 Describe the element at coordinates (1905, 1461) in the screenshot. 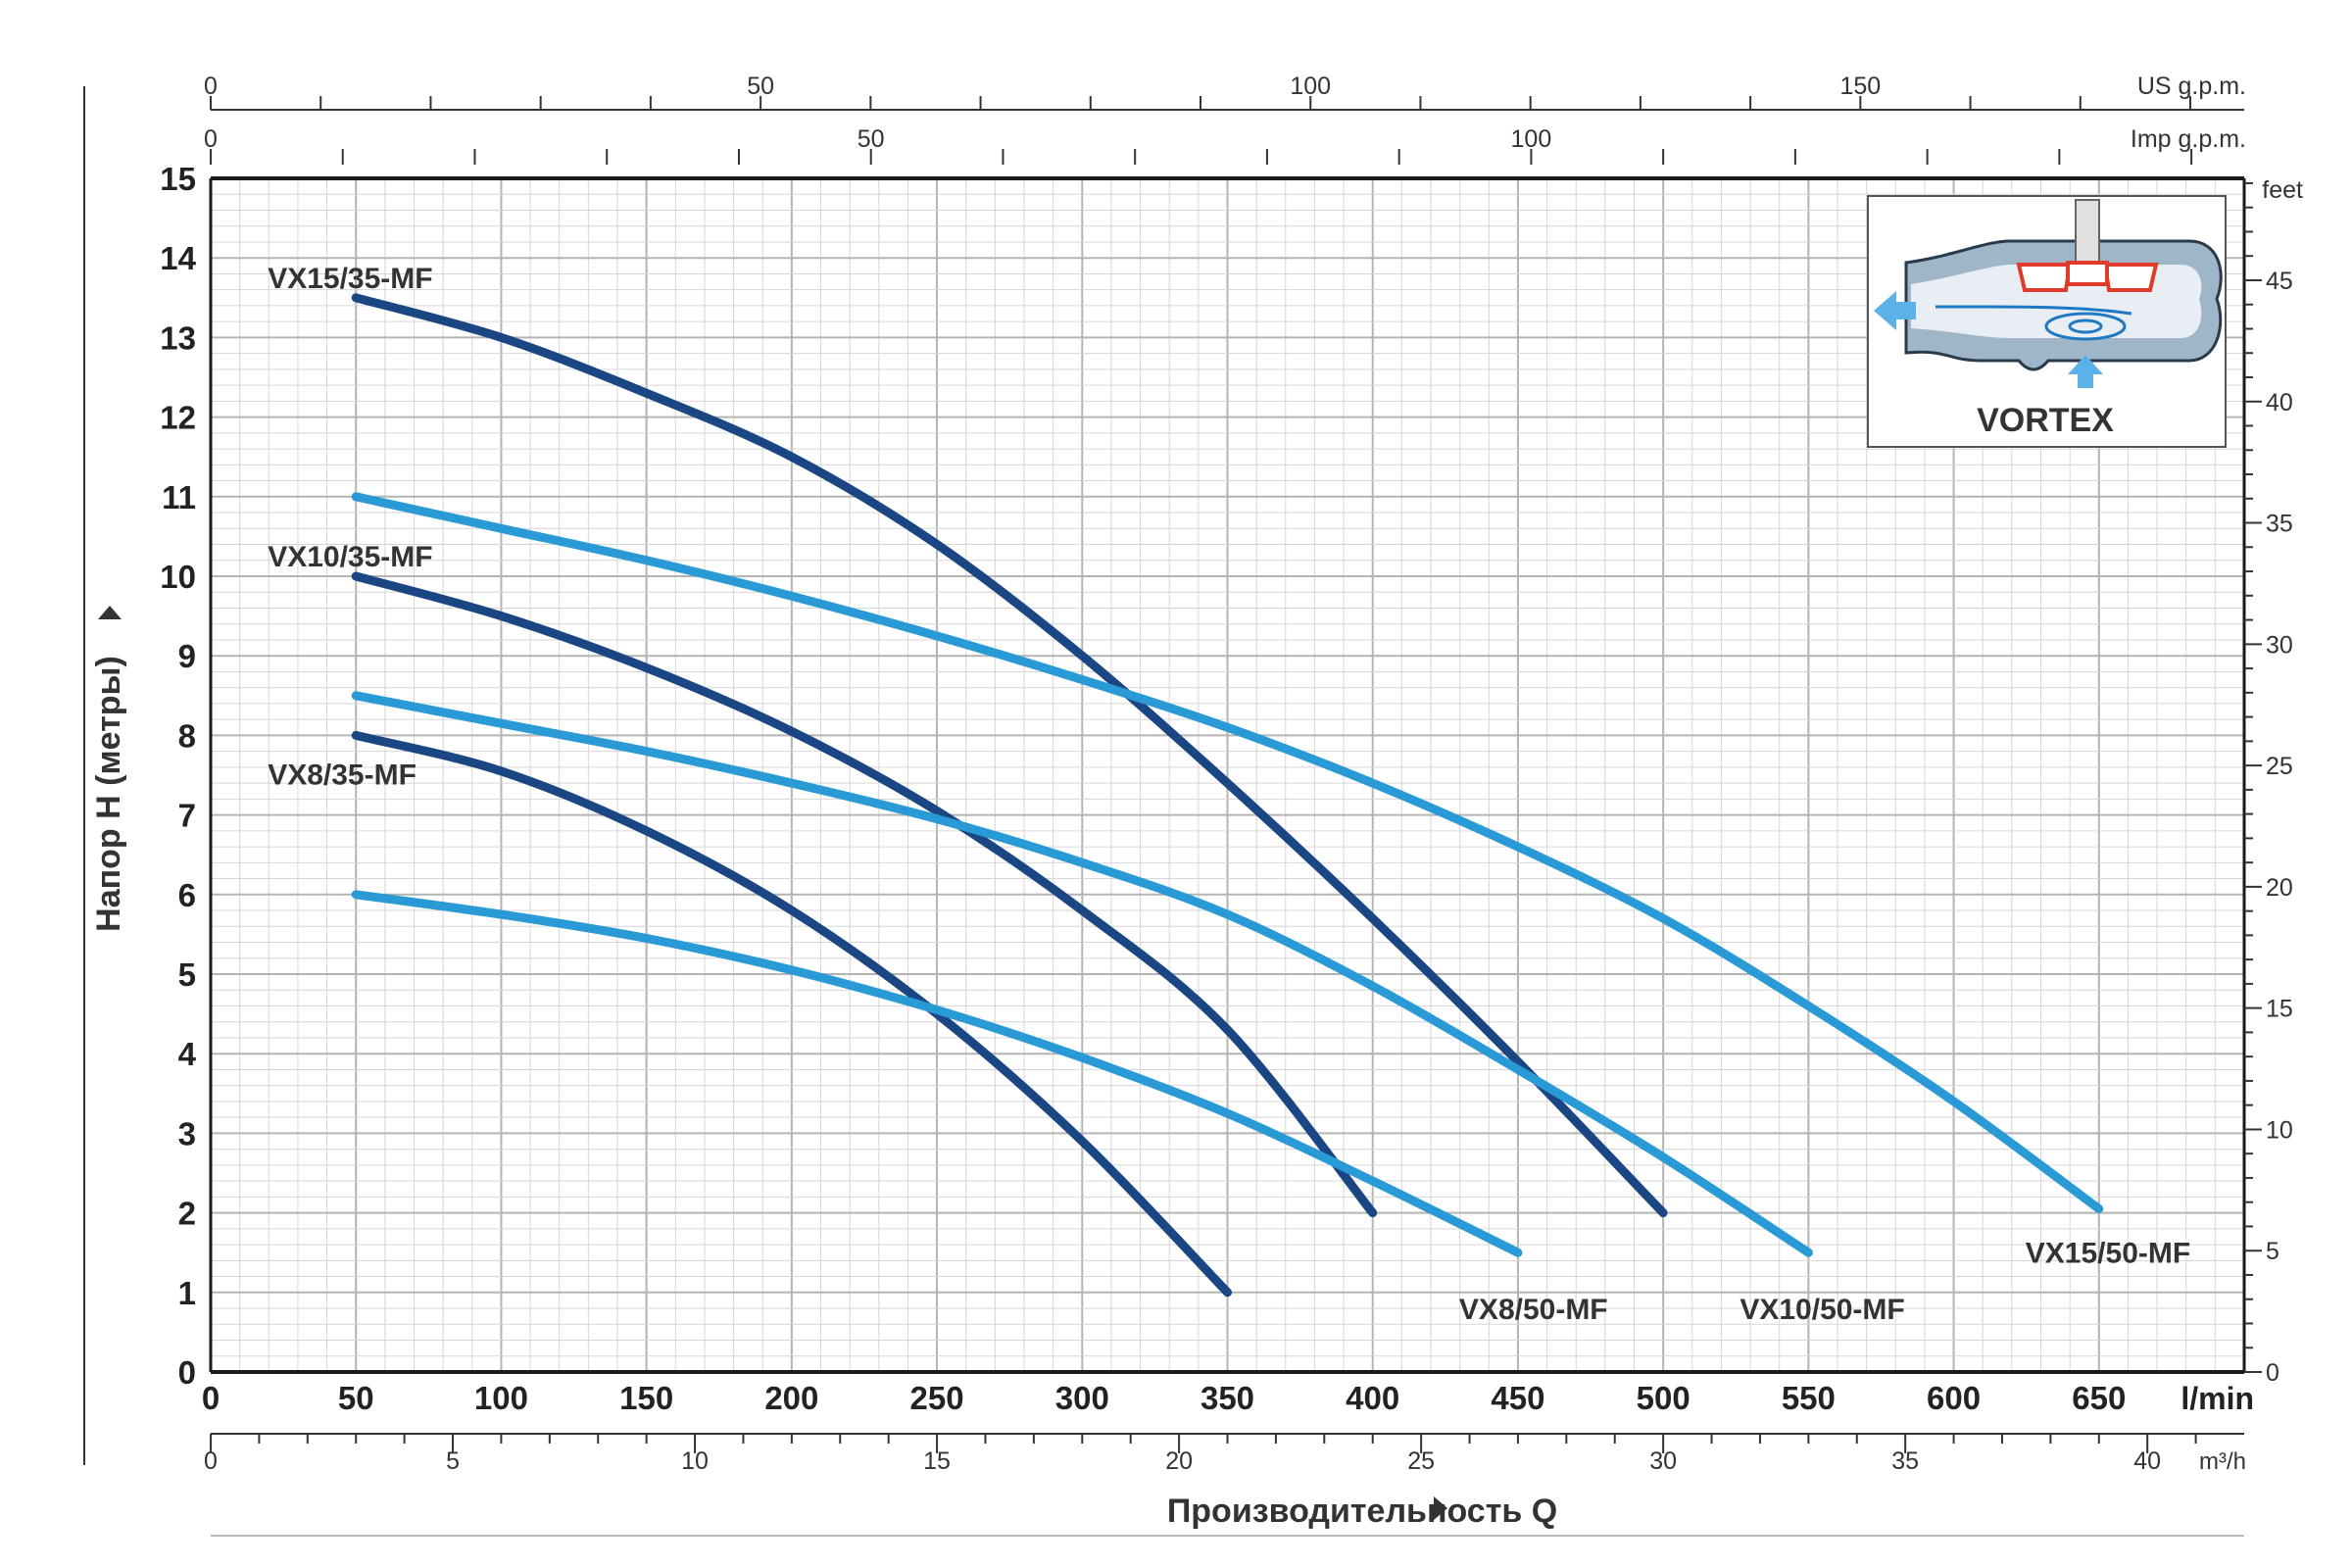

I see `m3h-tick-label: 35` at that location.